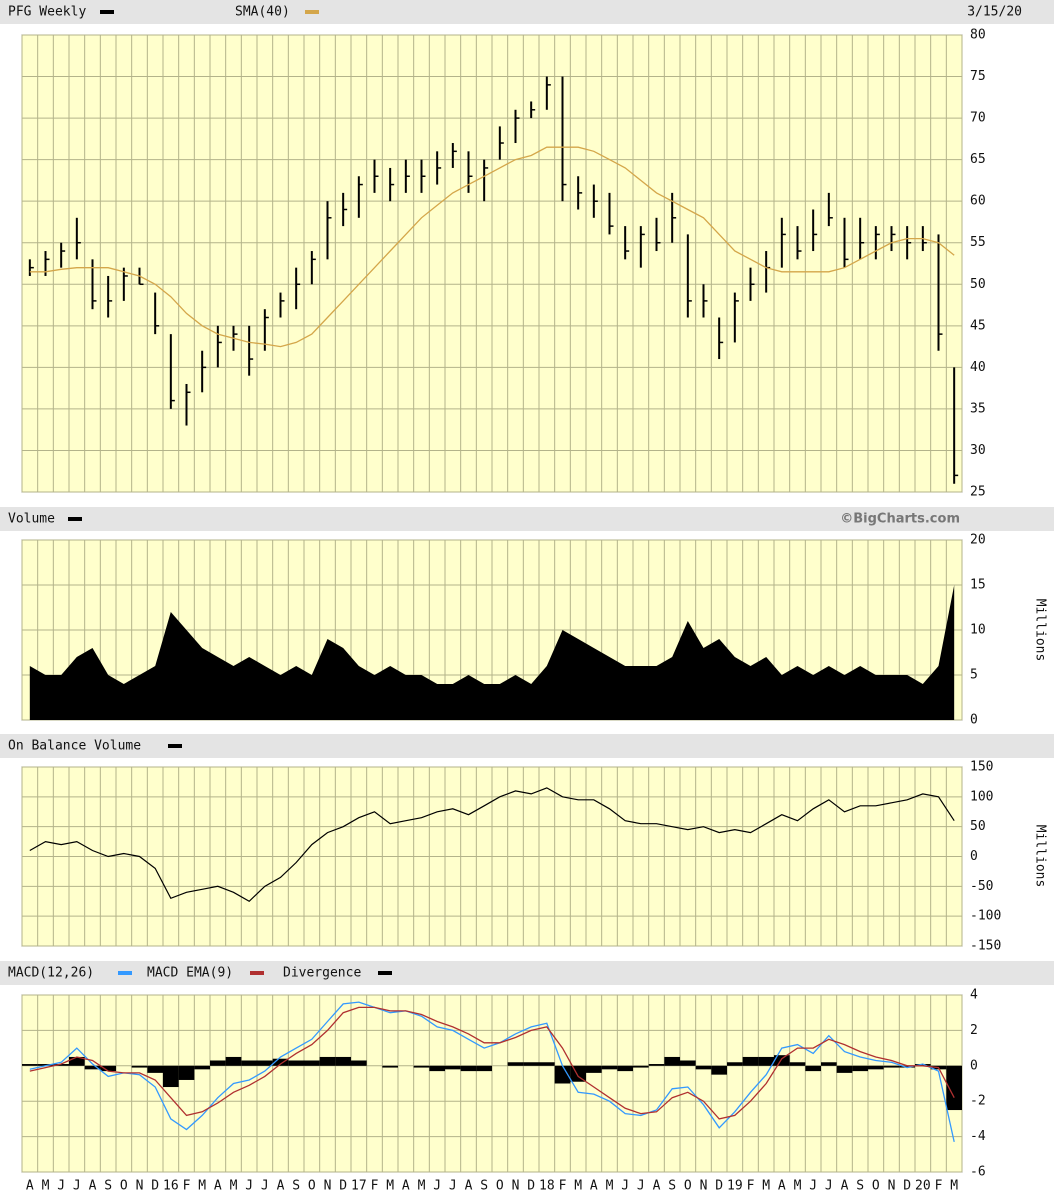 The image size is (1054, 1200). I want to click on y-tick-label: -50, so click(981, 886).